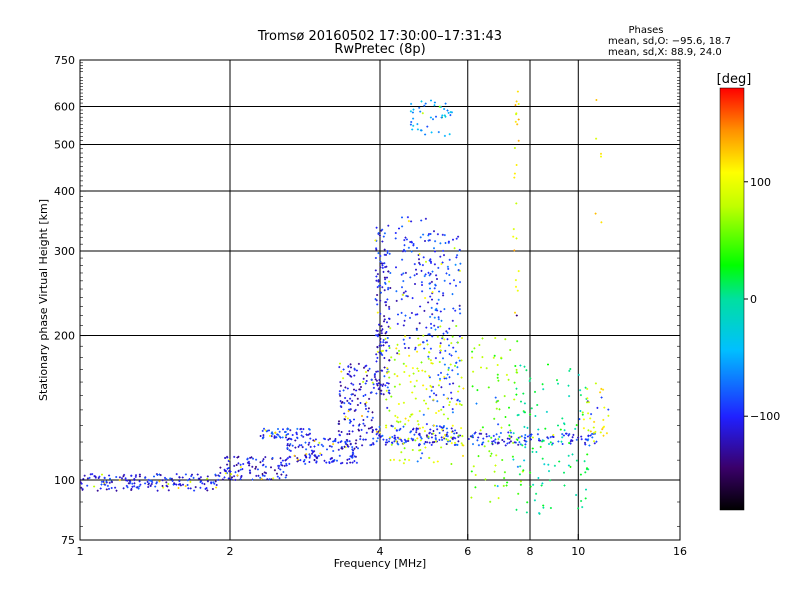 This screenshot has height=600, width=800. What do you see at coordinates (379, 36) in the screenshot?
I see `chart-title: Tromsø 20160502 17:30:00–17:31:43` at bounding box center [379, 36].